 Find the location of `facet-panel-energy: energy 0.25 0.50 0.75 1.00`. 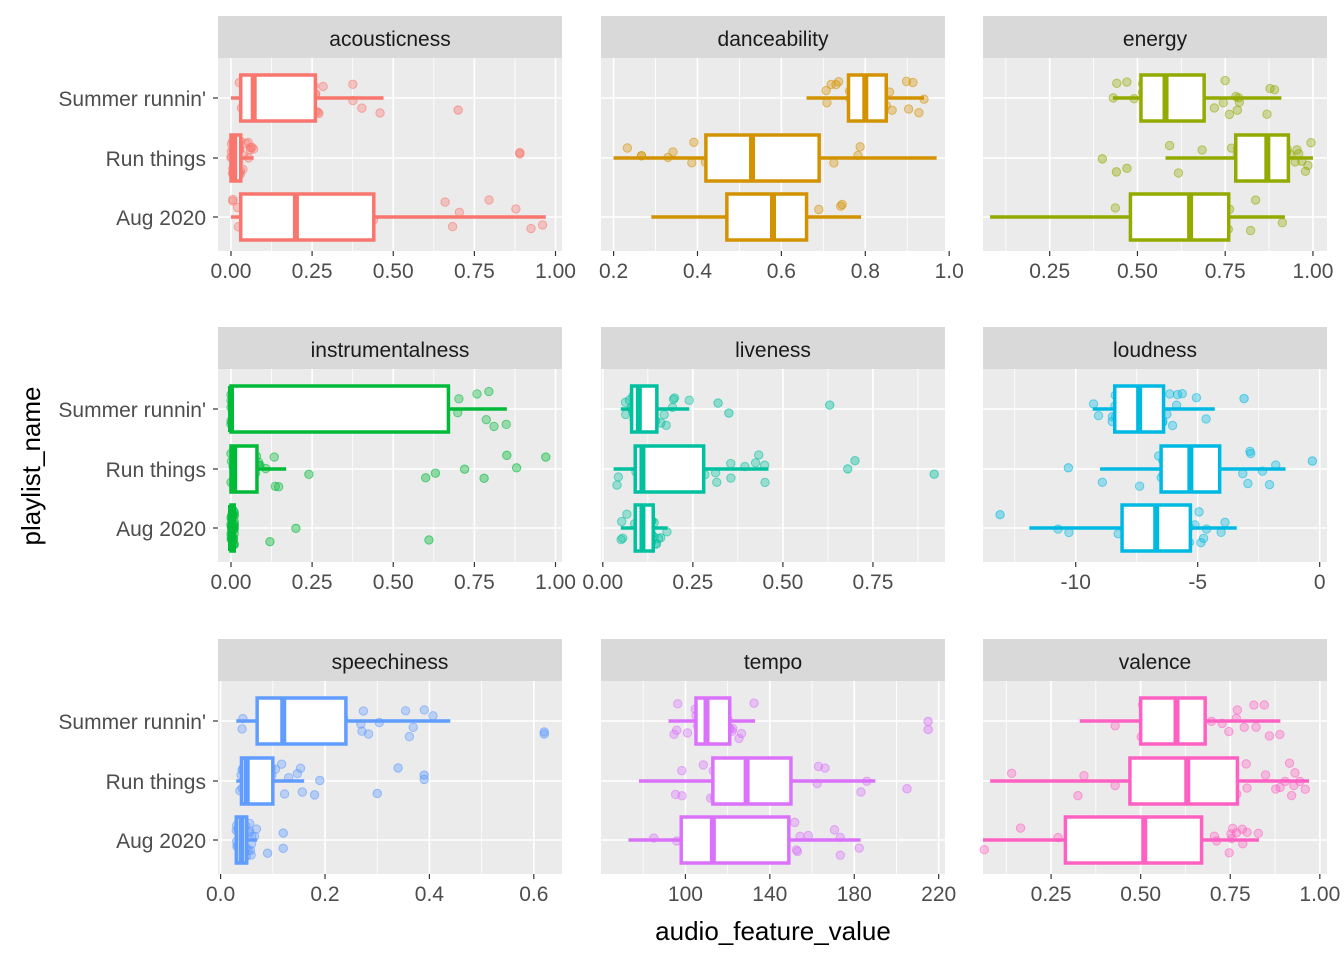

facet-panel-energy: energy 0.25 0.50 0.75 1.00 is located at coordinates (1158, 149).